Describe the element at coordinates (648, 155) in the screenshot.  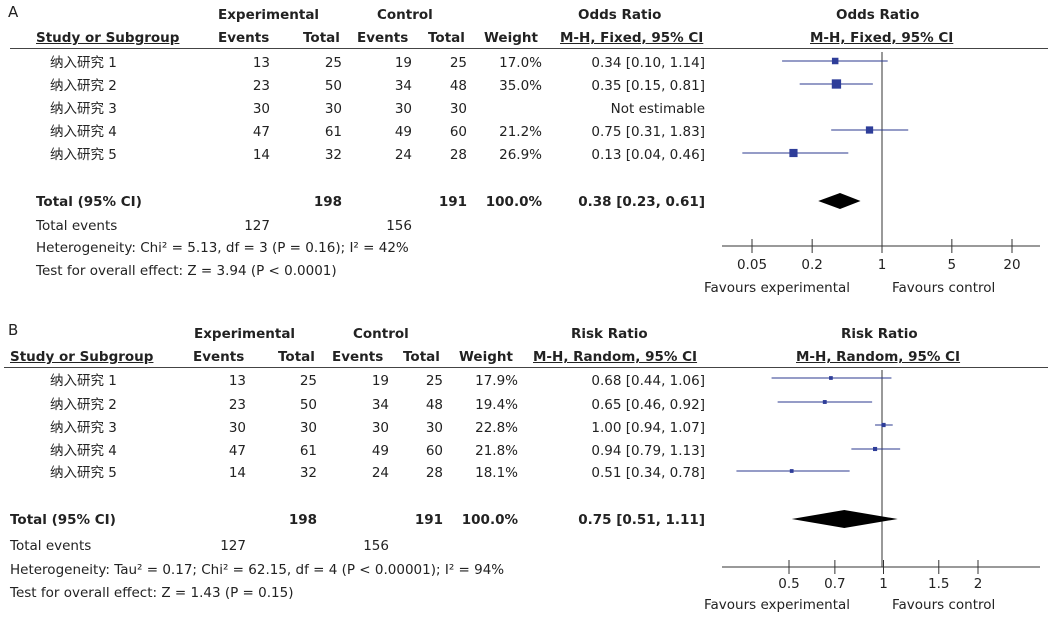
I see `effect-ci: 0.13 [0.04, 0.46]` at that location.